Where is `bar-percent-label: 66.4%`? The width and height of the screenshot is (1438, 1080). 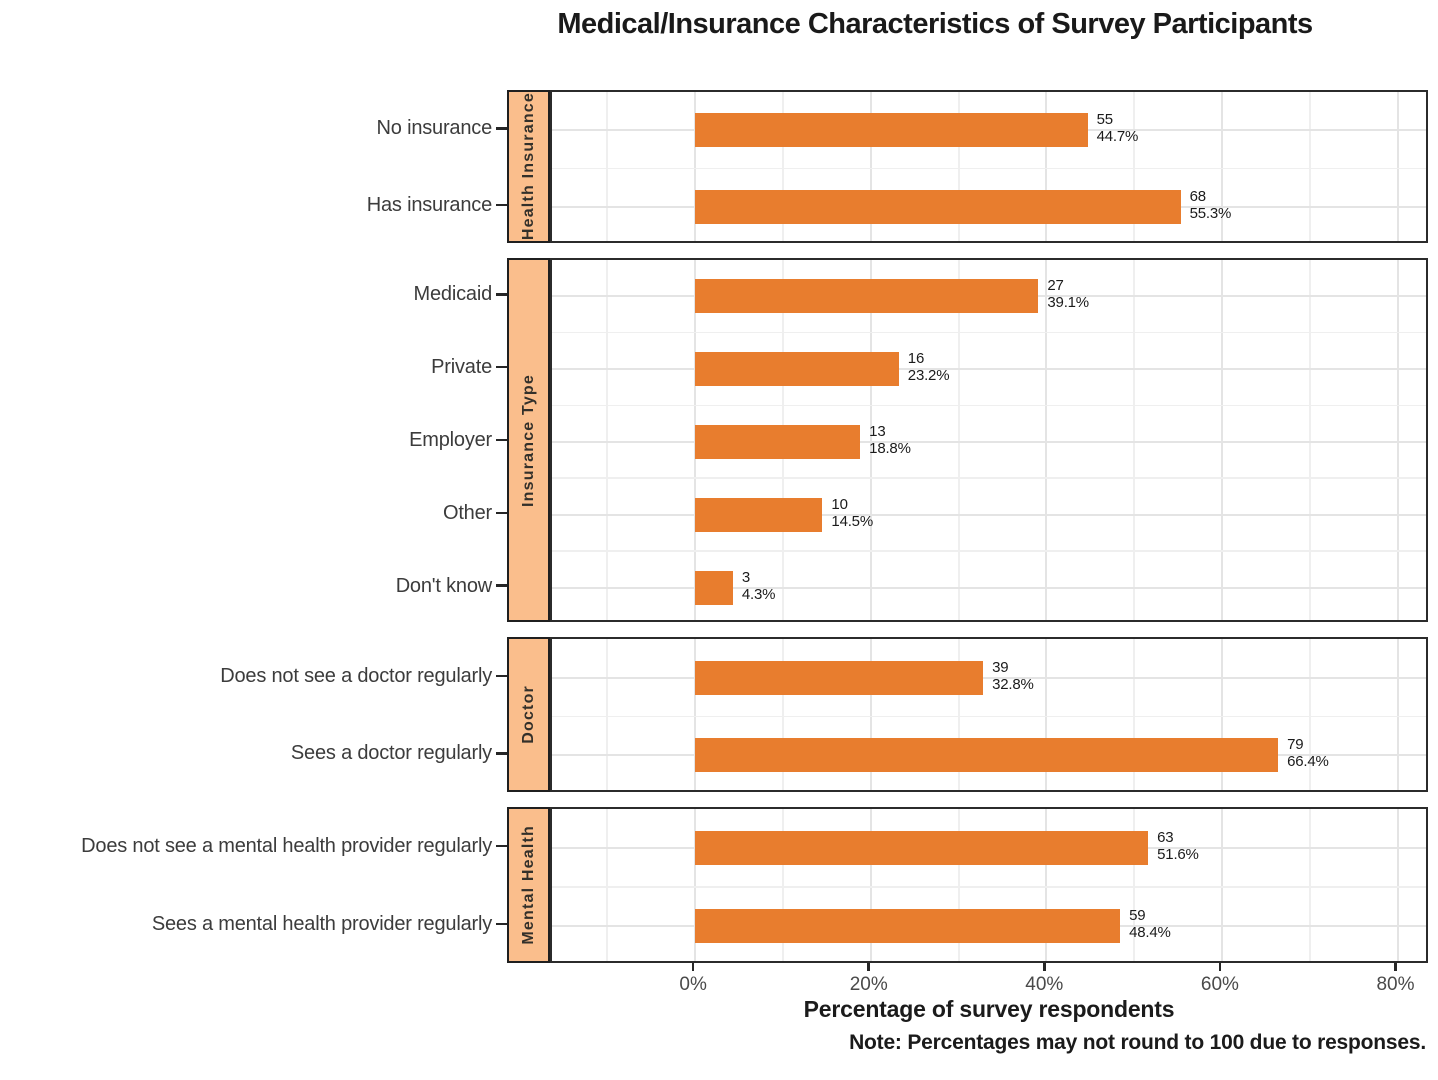 bar-percent-label: 66.4% is located at coordinates (1308, 762).